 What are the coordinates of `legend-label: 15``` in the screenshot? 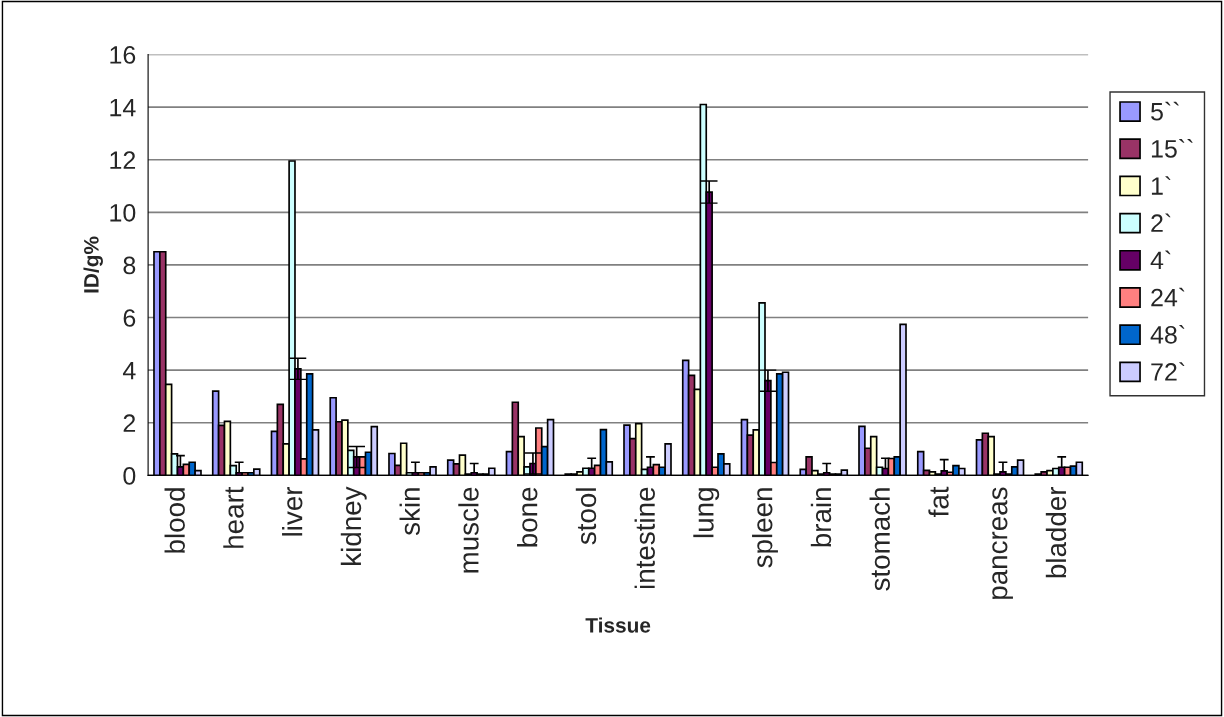 It's located at (1172, 148).